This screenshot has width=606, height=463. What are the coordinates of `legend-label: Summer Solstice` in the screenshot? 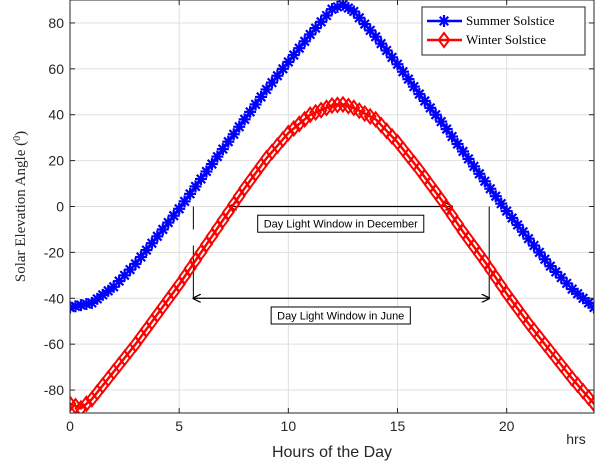 It's located at (510, 20).